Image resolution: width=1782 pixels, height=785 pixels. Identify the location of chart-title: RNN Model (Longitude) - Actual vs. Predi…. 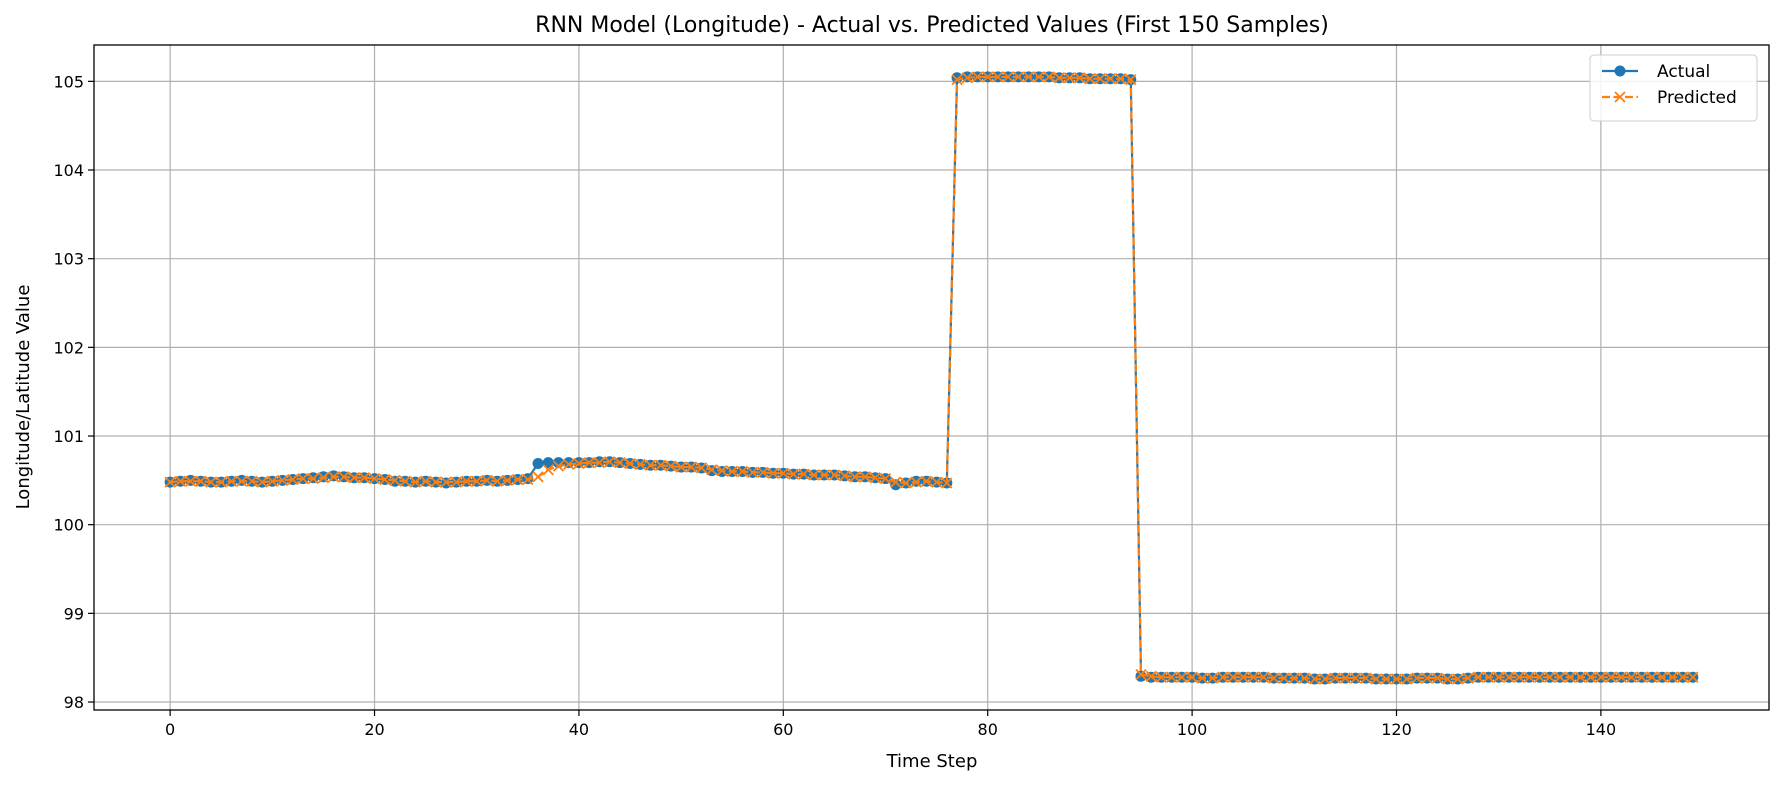
(932, 25).